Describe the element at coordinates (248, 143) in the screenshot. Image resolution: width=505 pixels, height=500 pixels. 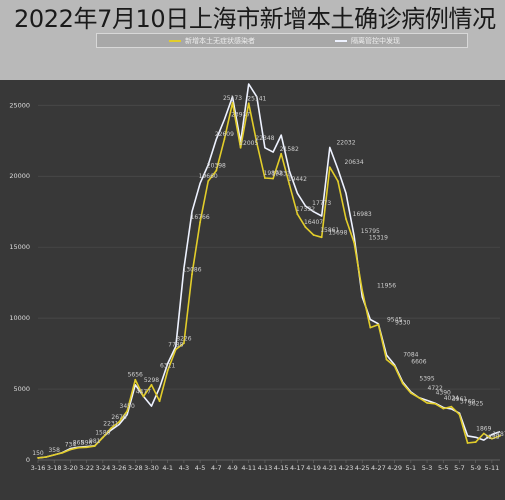
I see `data-label-4-11: 22005` at that location.